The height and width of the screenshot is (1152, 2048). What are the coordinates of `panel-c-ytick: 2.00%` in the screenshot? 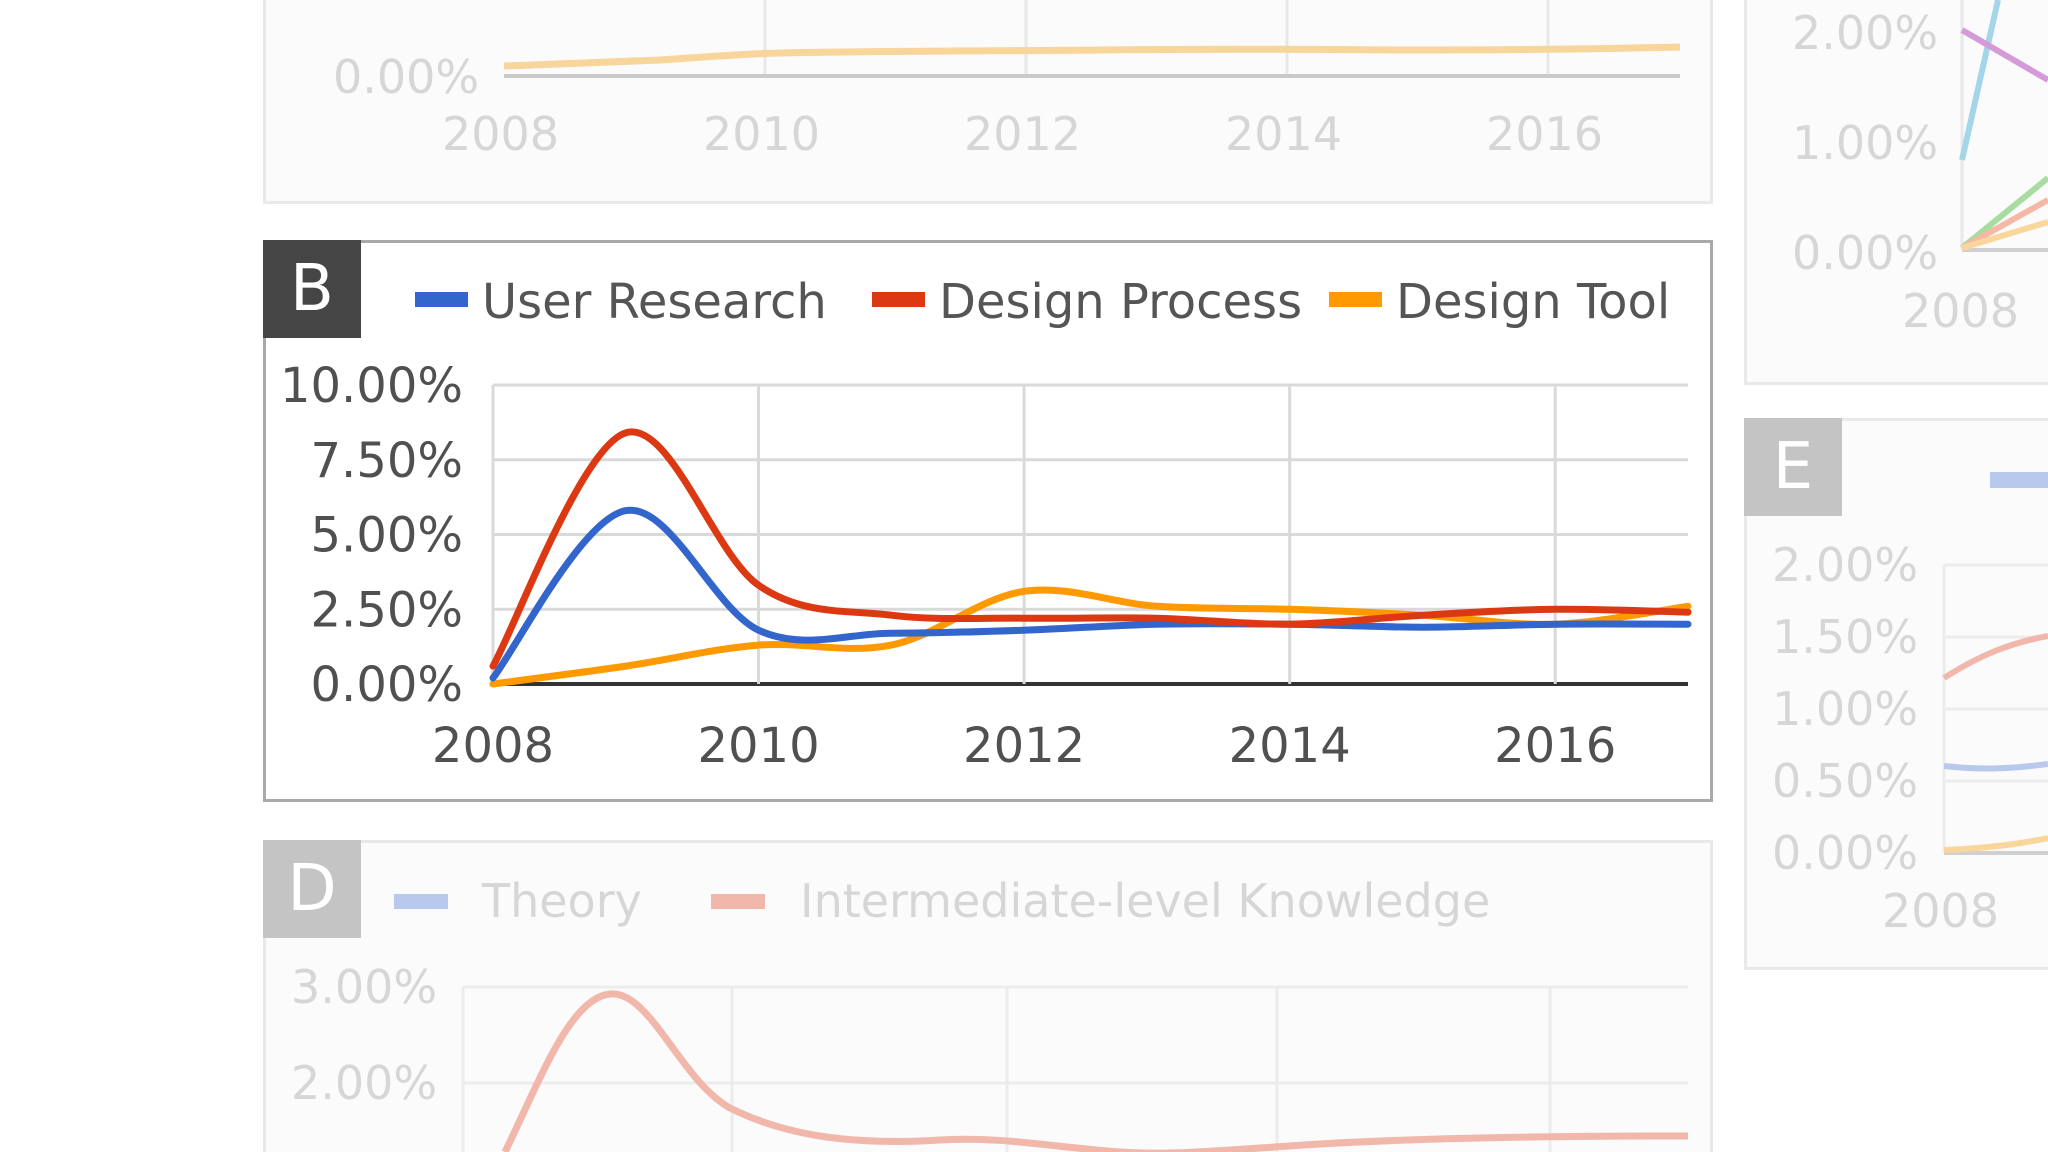 It's located at (1865, 33).